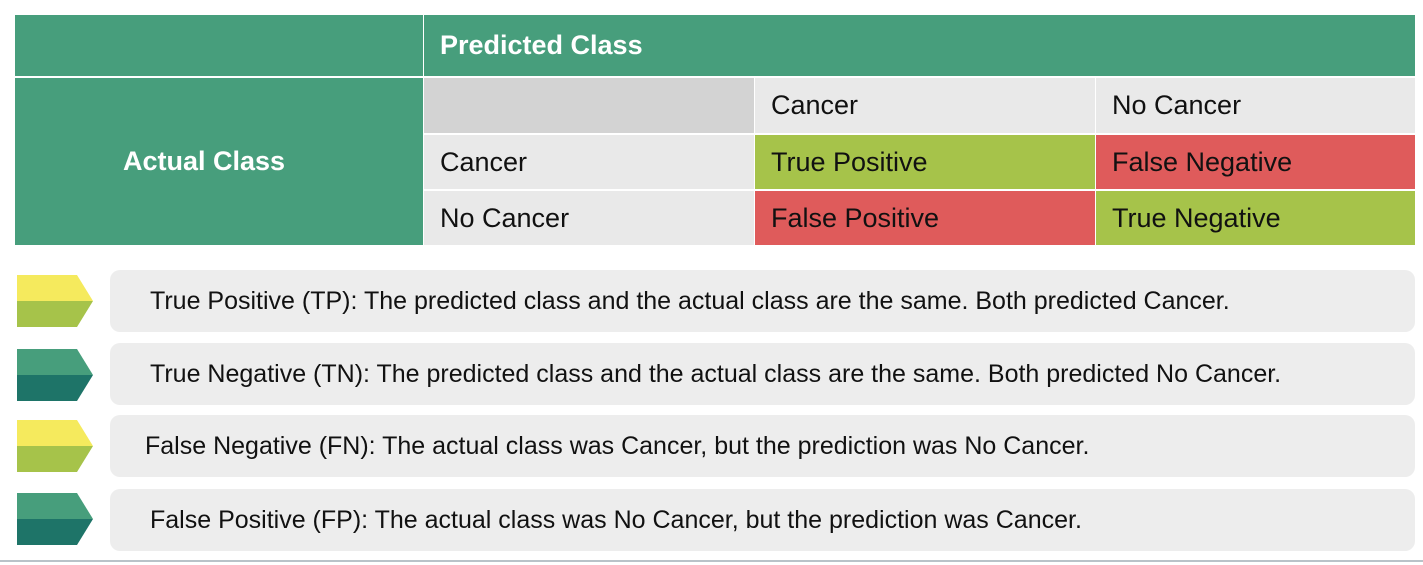 This screenshot has height=565, width=1423. What do you see at coordinates (589, 162) in the screenshot?
I see `row-label-cancer: Cancer` at bounding box center [589, 162].